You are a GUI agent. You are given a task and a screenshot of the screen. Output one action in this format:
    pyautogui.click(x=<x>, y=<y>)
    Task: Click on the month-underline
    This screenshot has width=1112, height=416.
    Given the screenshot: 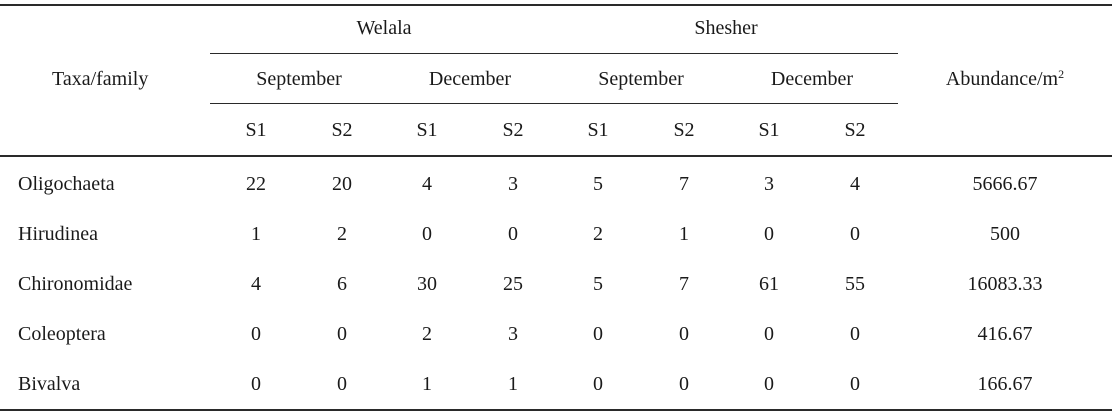 What is the action you would take?
    pyautogui.click(x=554, y=103)
    